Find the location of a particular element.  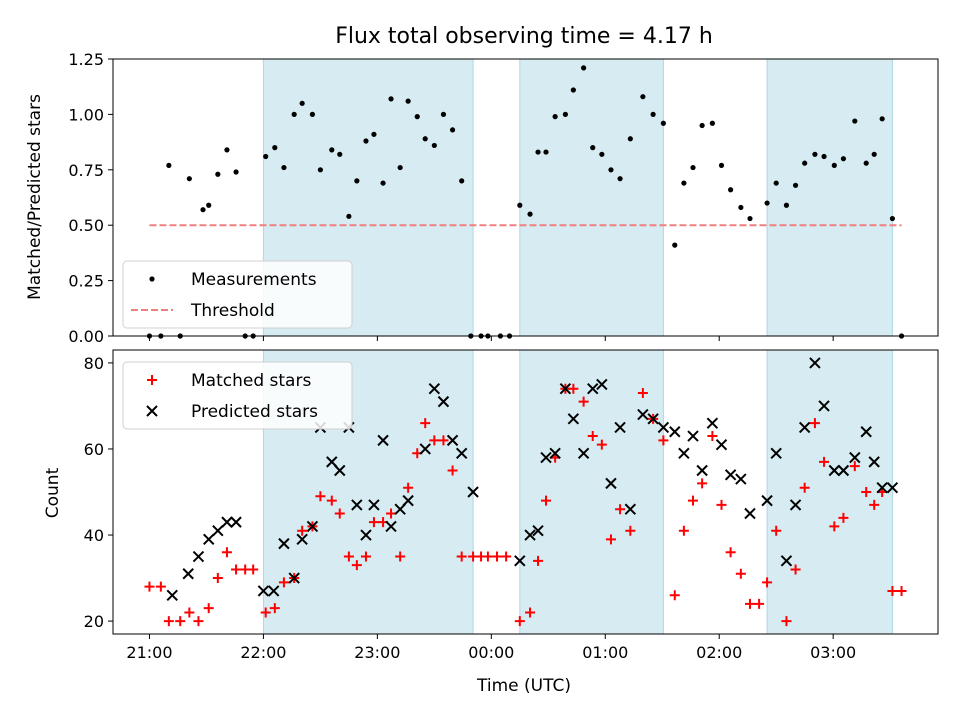

legend-label: Matched stars is located at coordinates (251, 381).